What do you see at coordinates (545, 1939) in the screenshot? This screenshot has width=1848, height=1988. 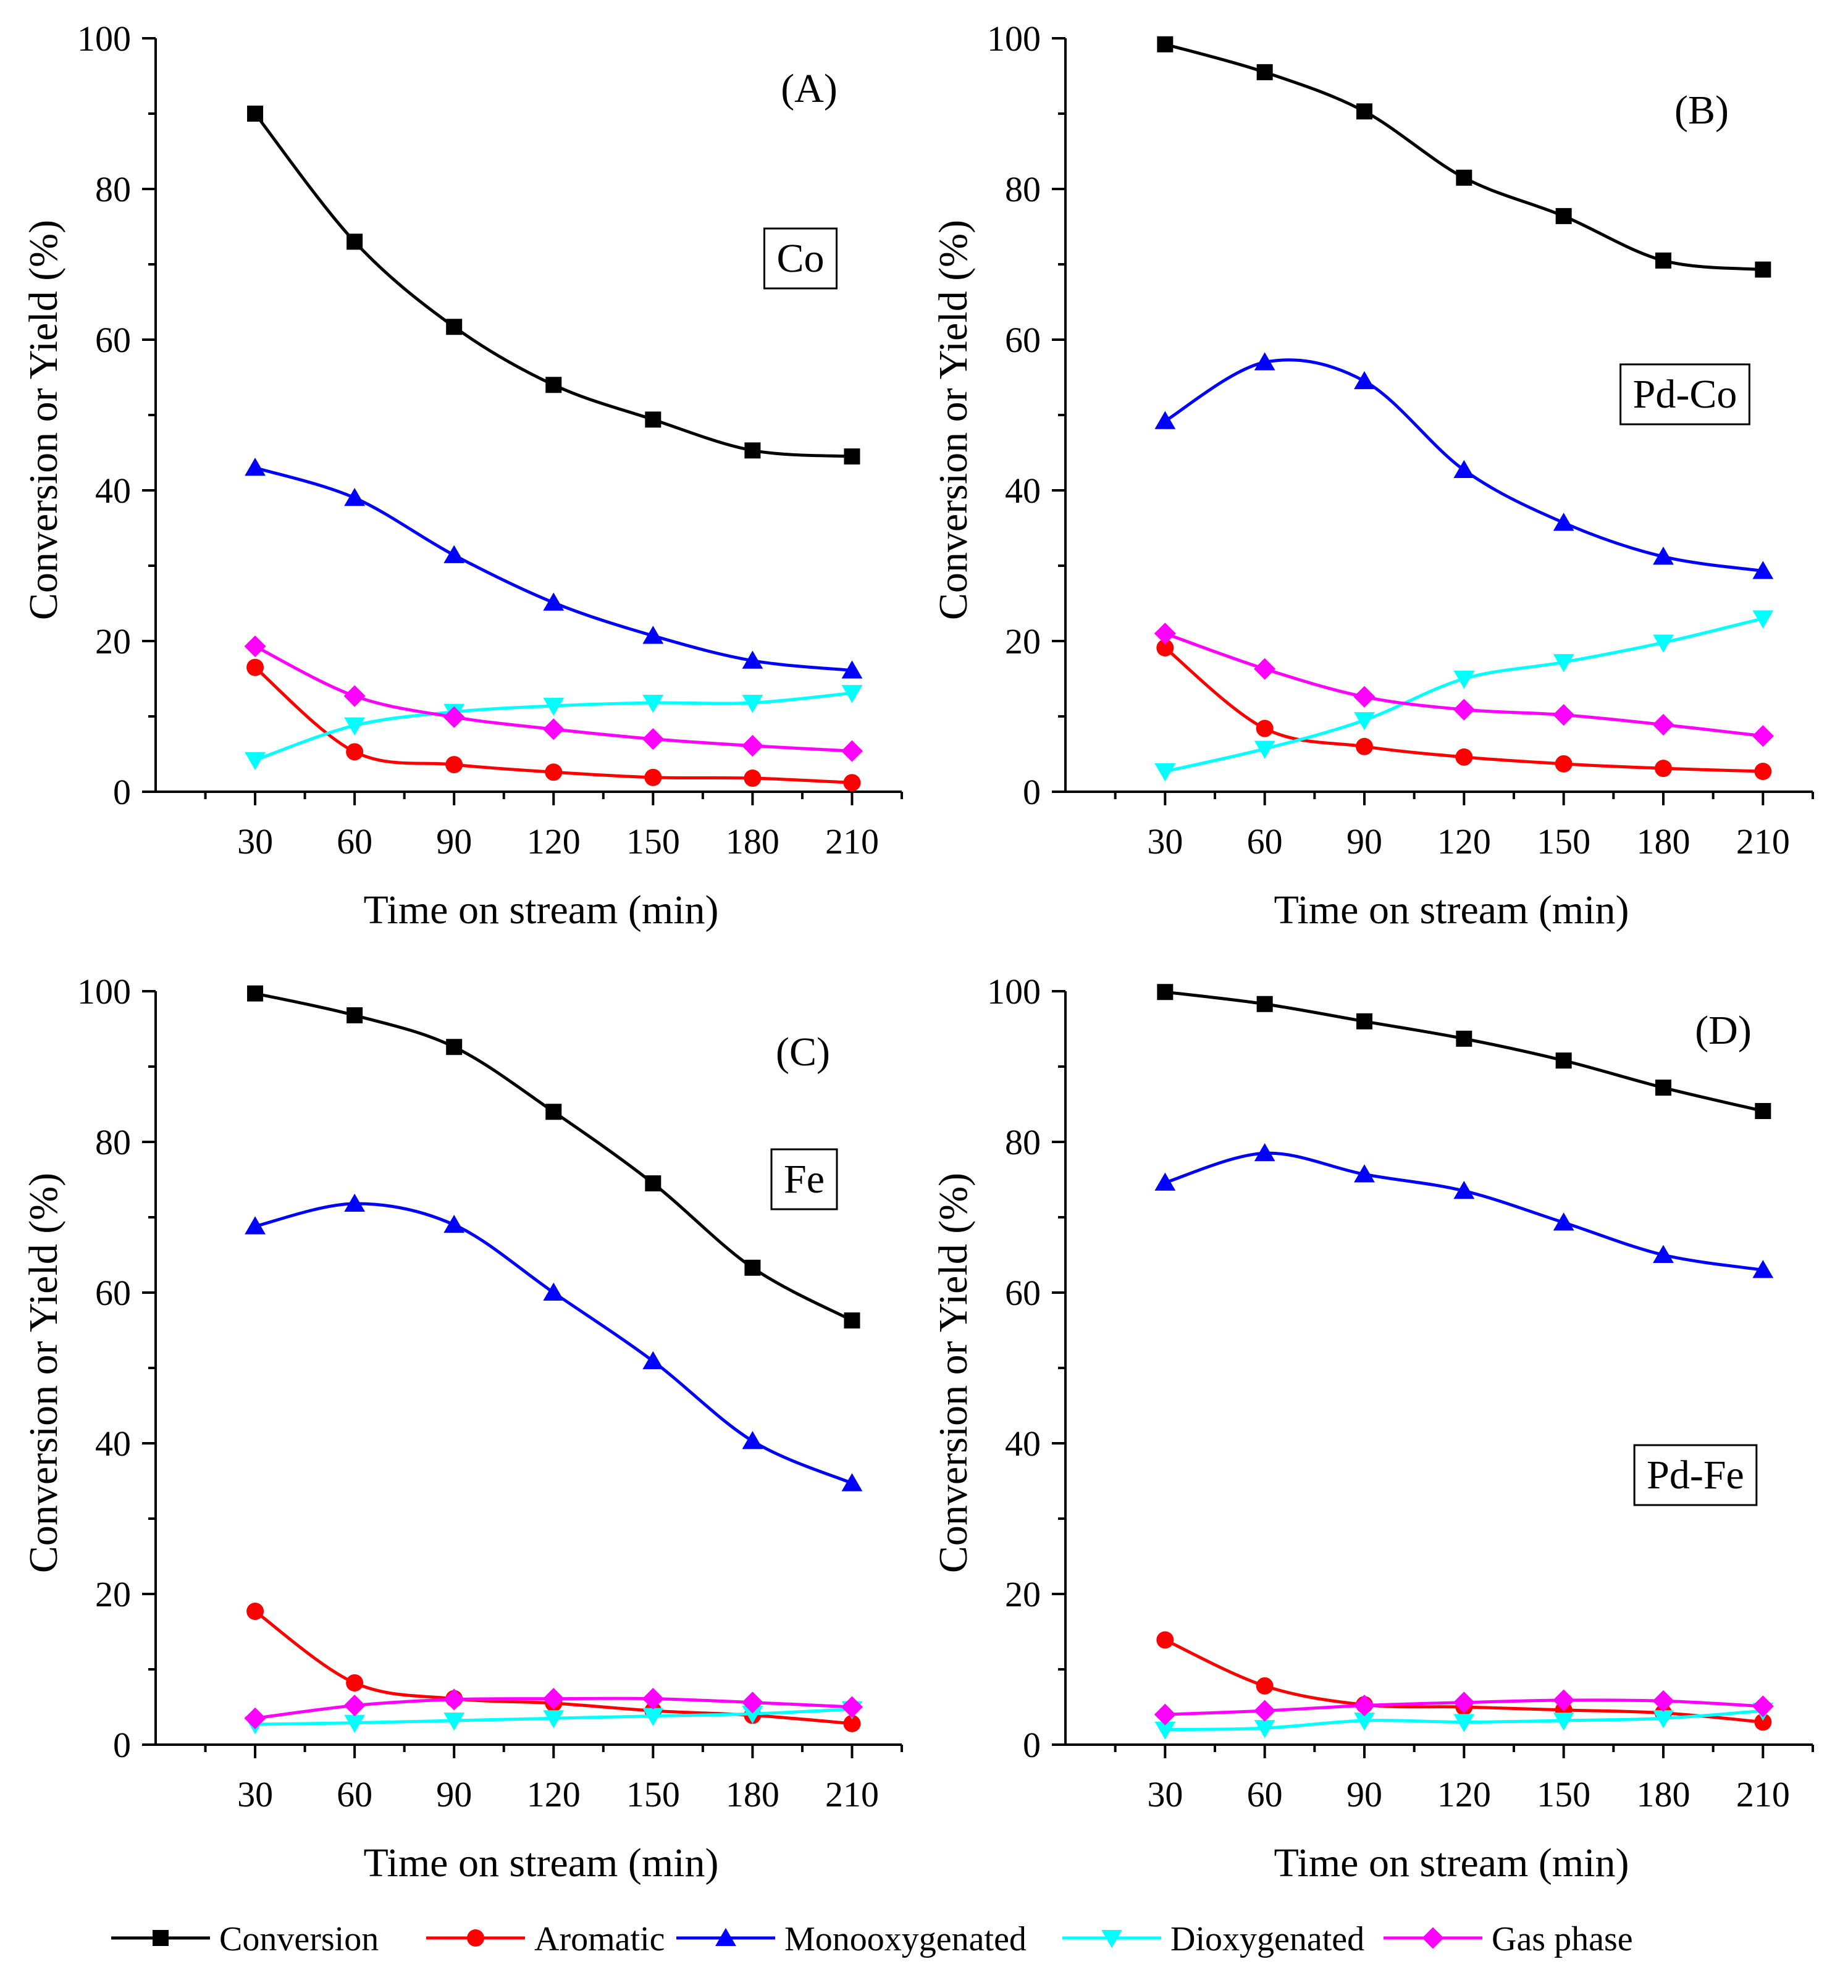 I see `legend-item: Aromatic` at bounding box center [545, 1939].